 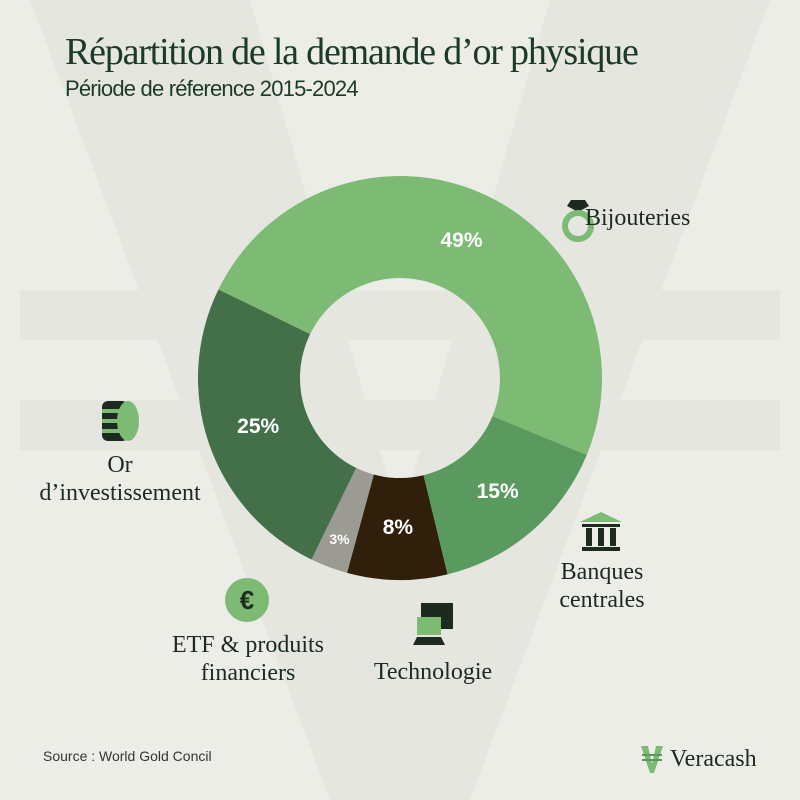 I want to click on source-text: Source : World Gold Concil, so click(x=127, y=756).